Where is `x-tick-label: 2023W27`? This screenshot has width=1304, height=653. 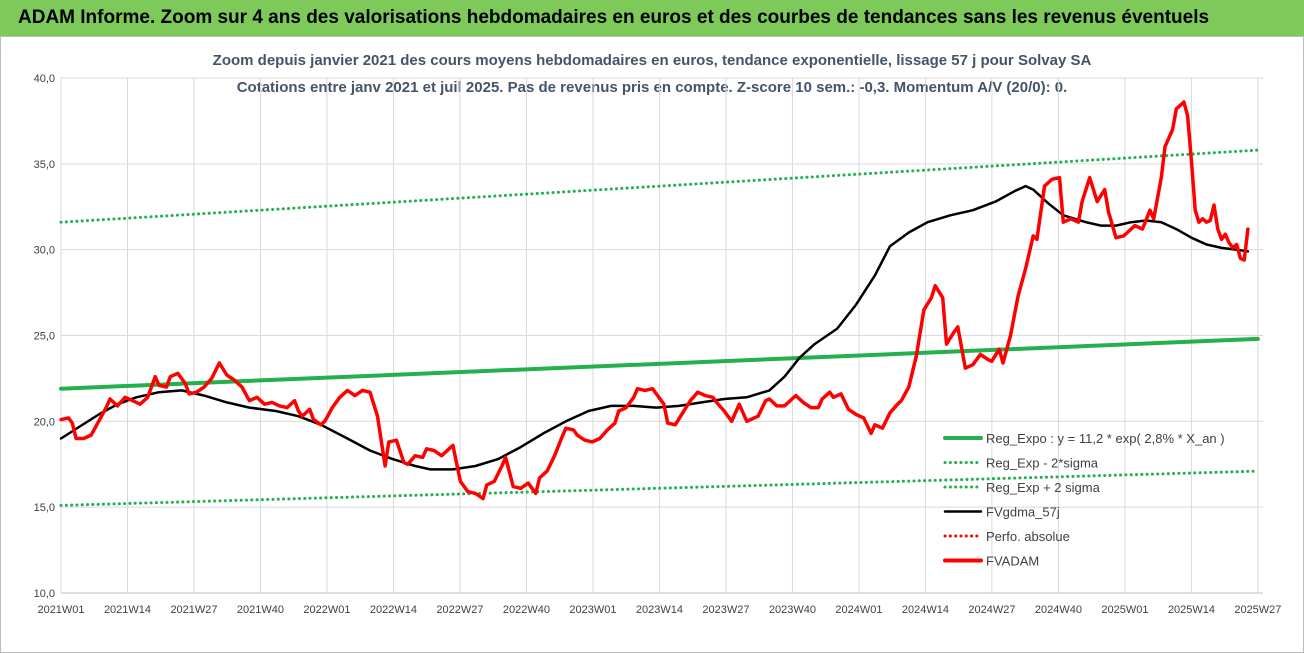
x-tick-label: 2023W27 is located at coordinates (725, 610).